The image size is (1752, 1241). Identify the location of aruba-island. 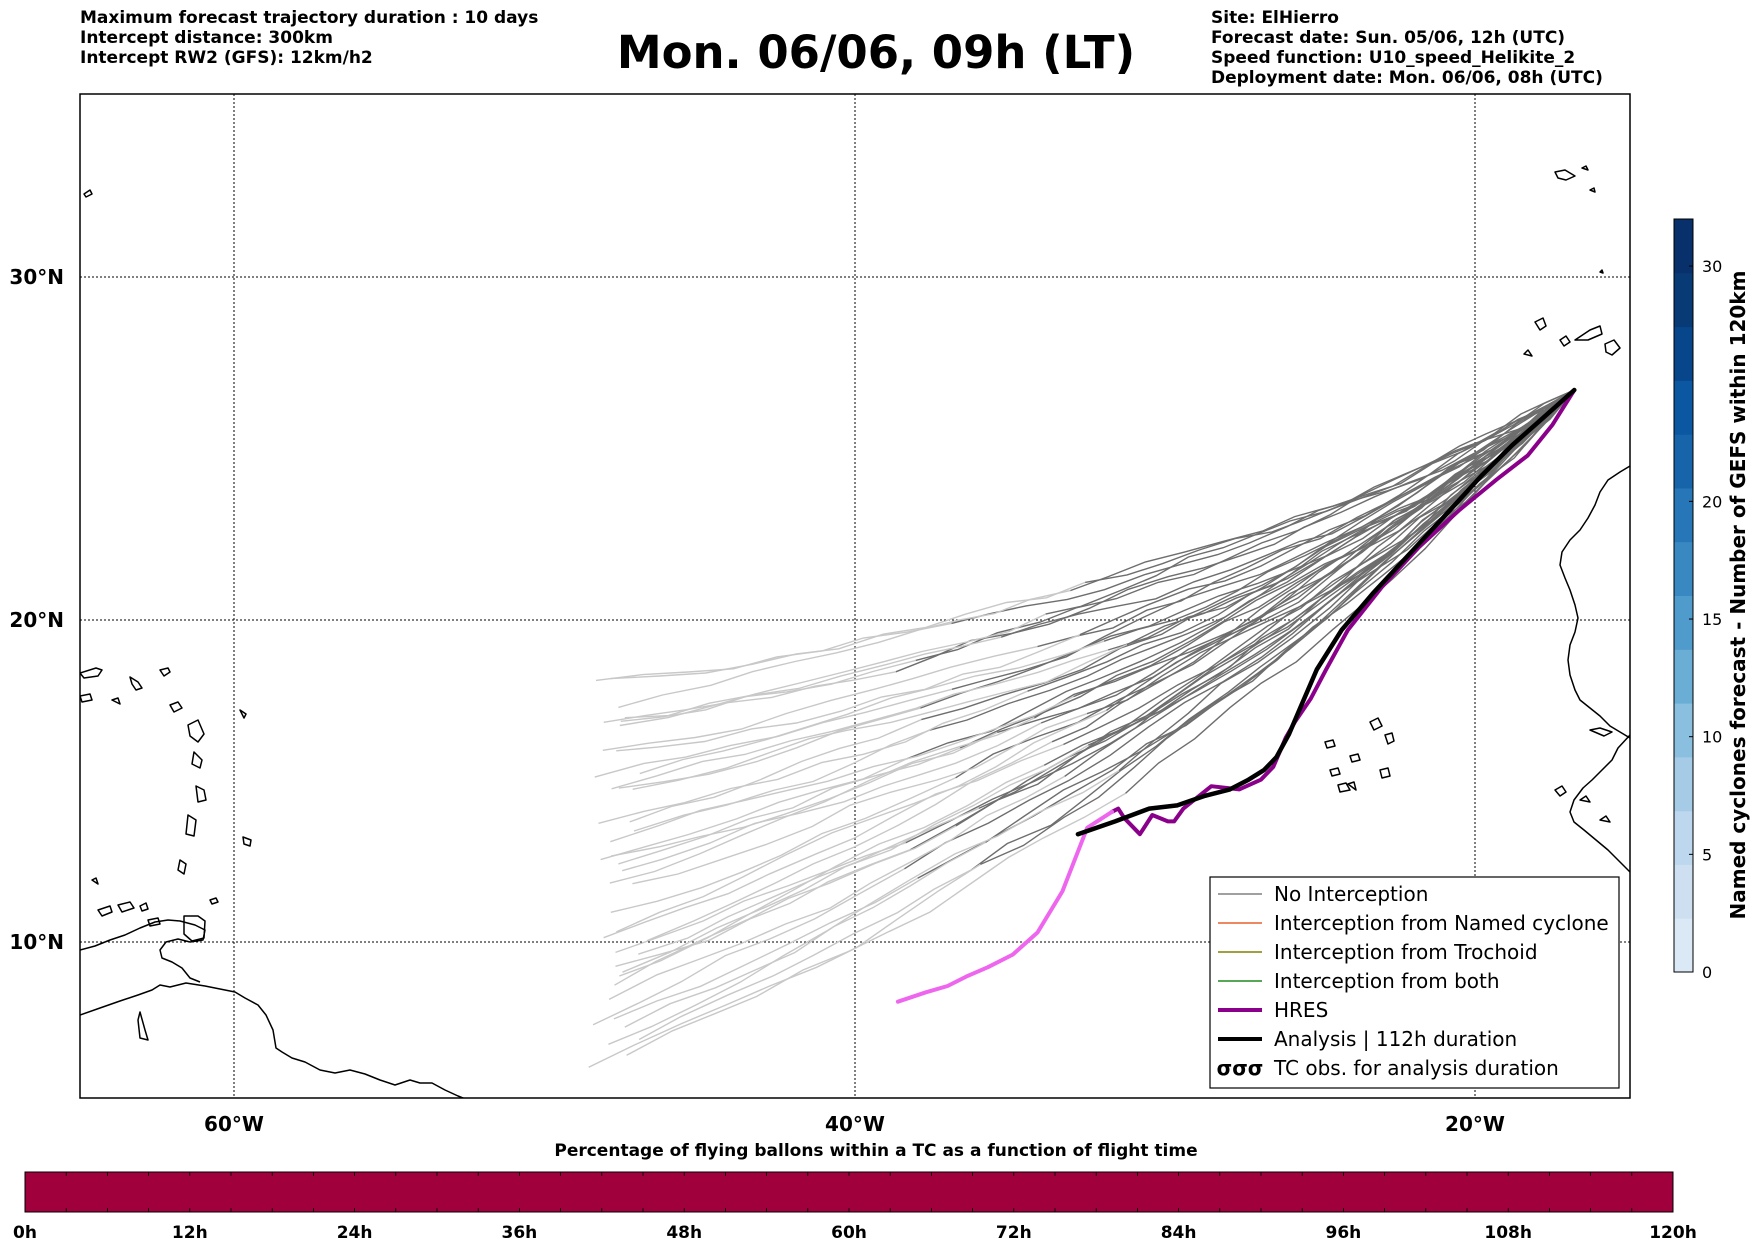
(105, 911).